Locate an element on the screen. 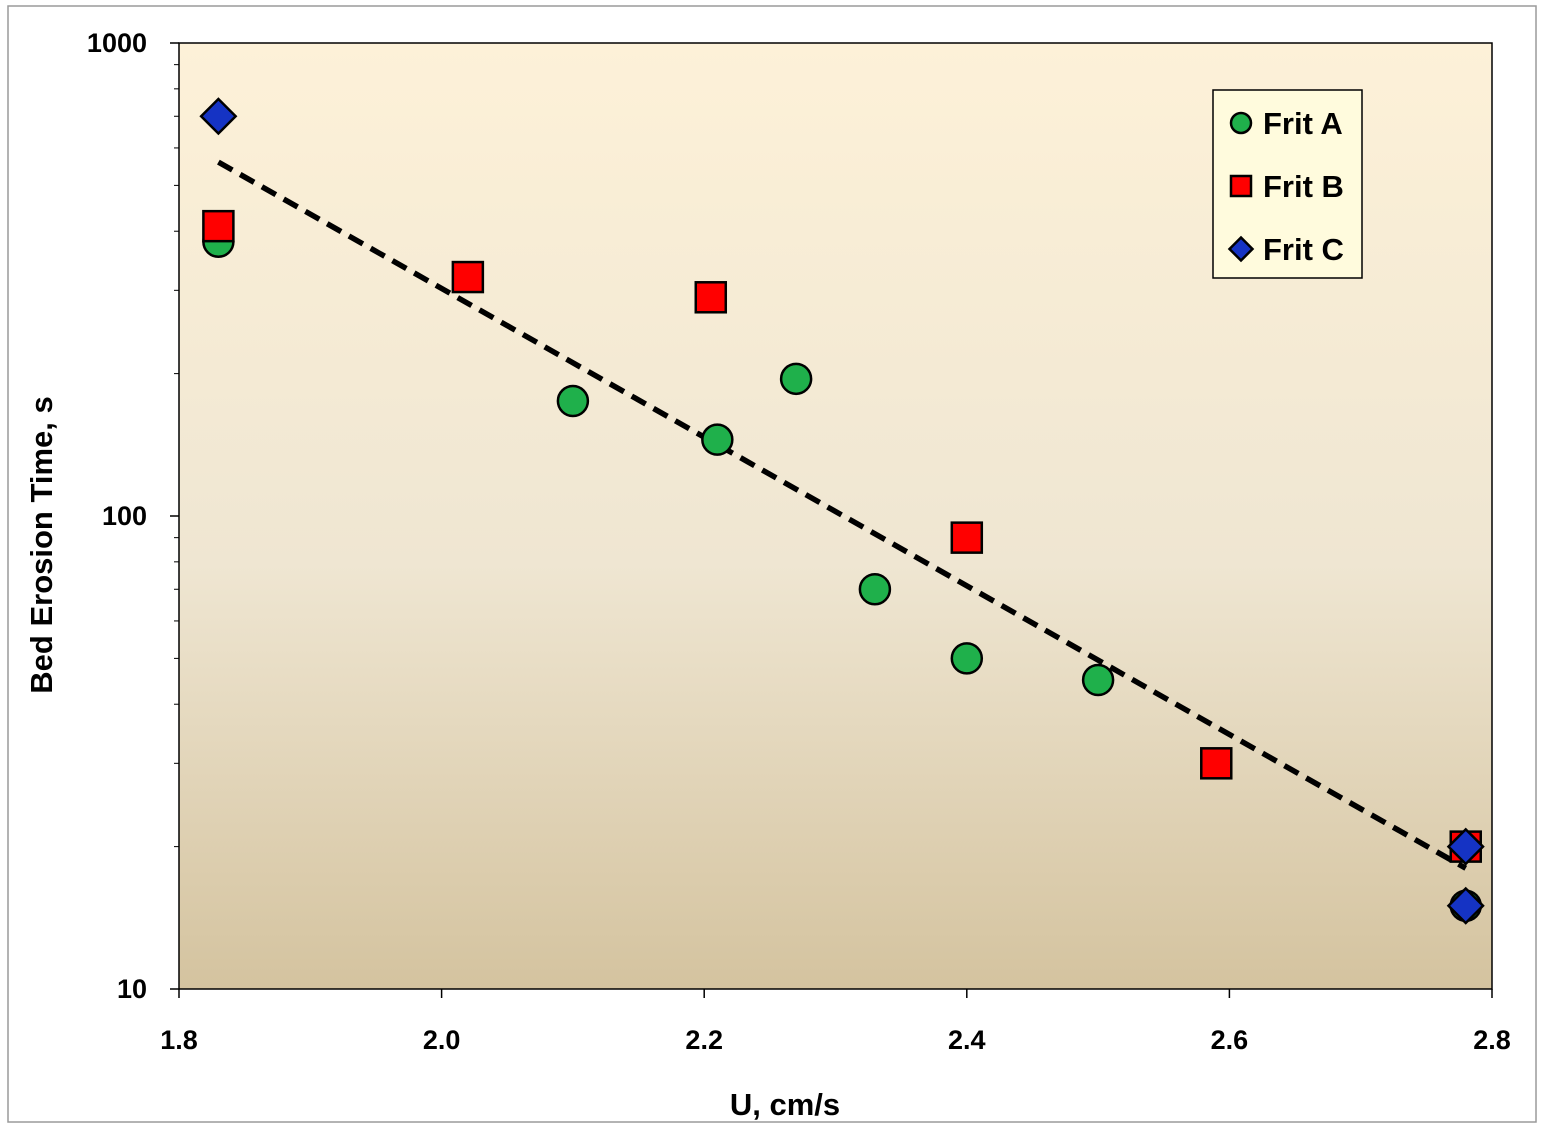 This screenshot has width=1544, height=1125. legend: Frit A Frit B Frit C is located at coordinates (1287, 184).